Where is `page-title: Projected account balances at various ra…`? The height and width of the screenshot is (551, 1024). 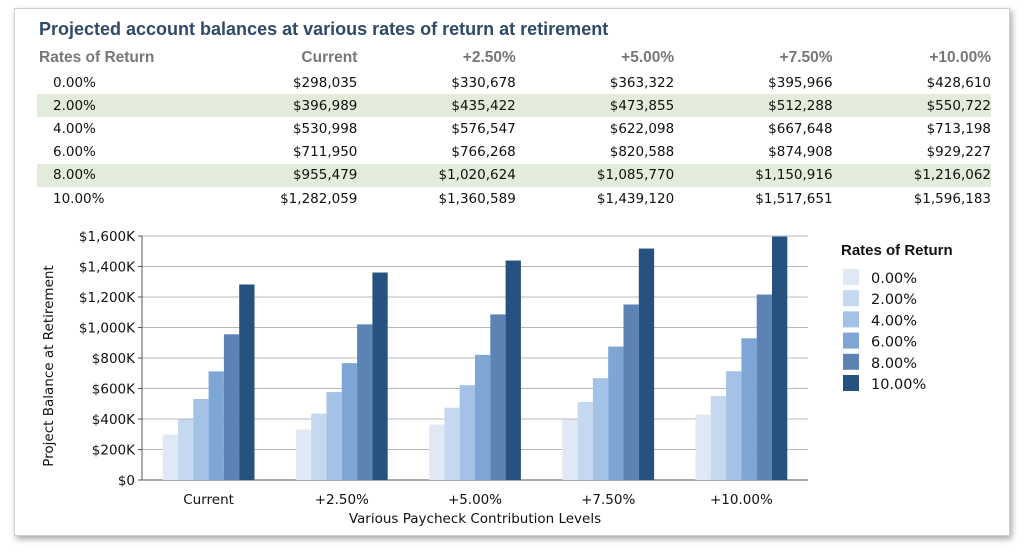
page-title: Projected account balances at various ra… is located at coordinates (324, 29).